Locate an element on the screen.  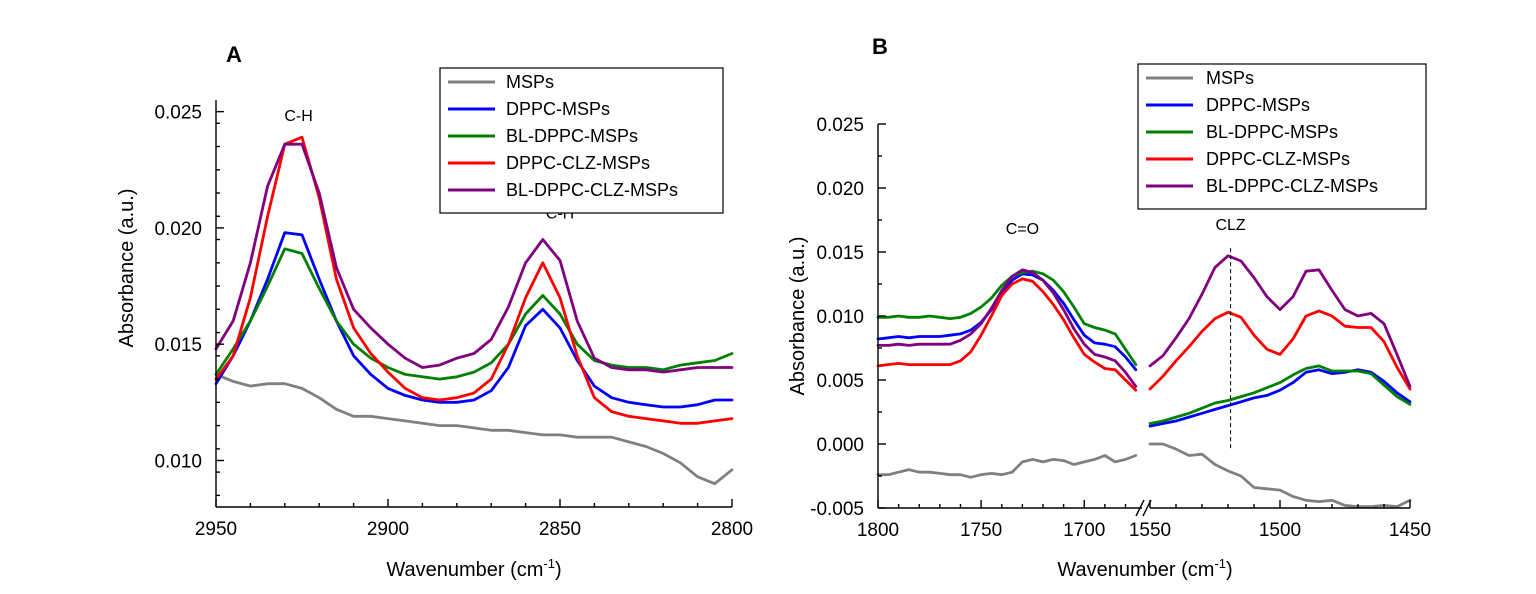
panel-b-series-line-right-dppc-msps is located at coordinates (1280, 398).